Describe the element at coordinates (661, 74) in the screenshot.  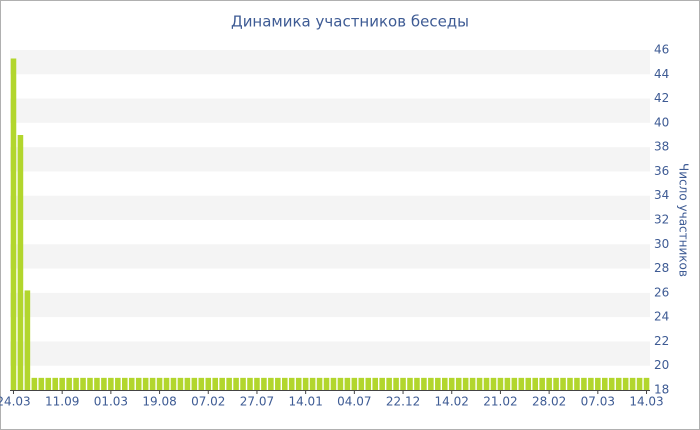
I see `y-tick-label: 44` at that location.